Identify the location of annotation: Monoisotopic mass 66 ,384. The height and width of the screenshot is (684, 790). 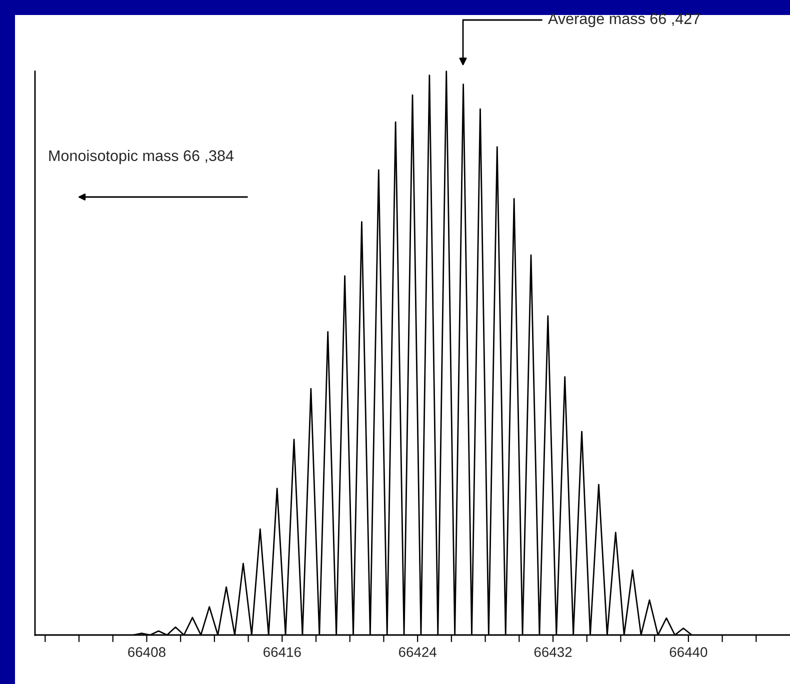
(141, 157).